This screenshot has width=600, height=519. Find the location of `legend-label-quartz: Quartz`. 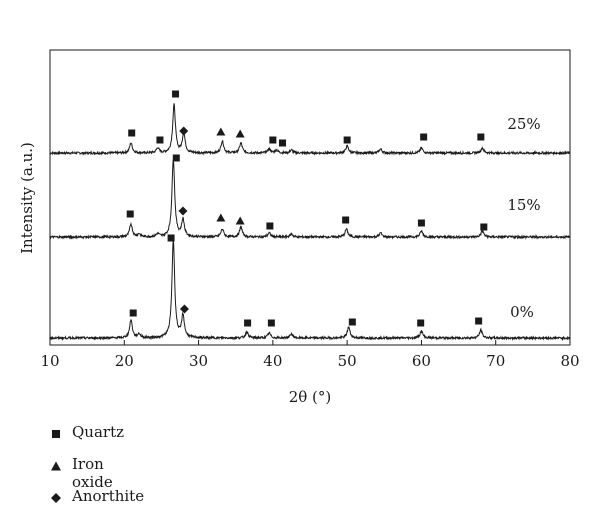

legend-label-quartz: Quartz is located at coordinates (98, 432).